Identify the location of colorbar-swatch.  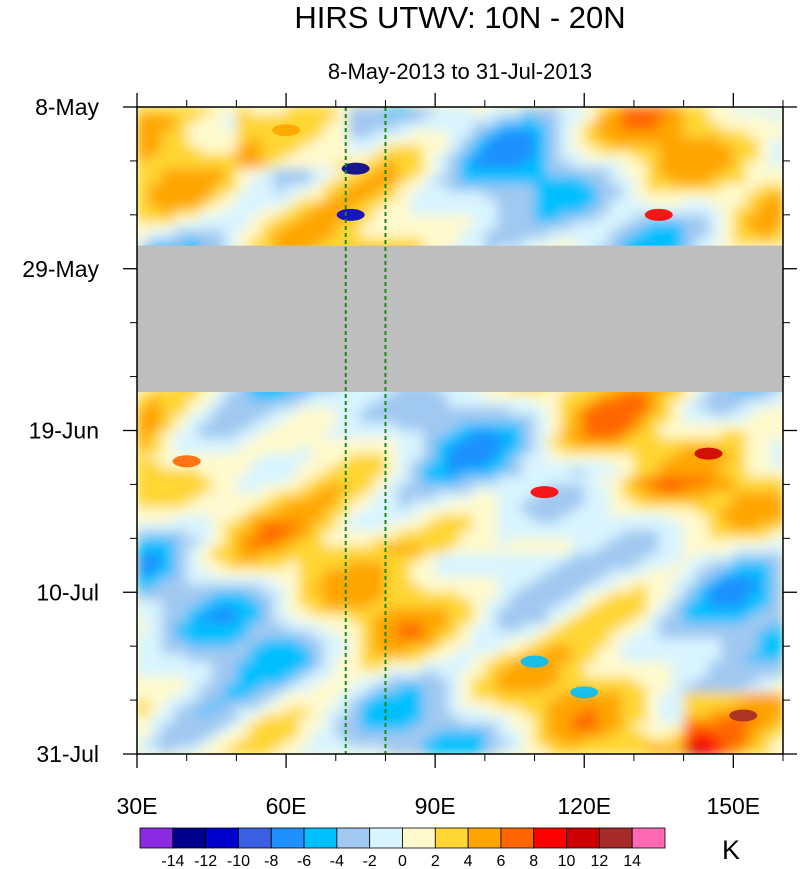
(320, 838).